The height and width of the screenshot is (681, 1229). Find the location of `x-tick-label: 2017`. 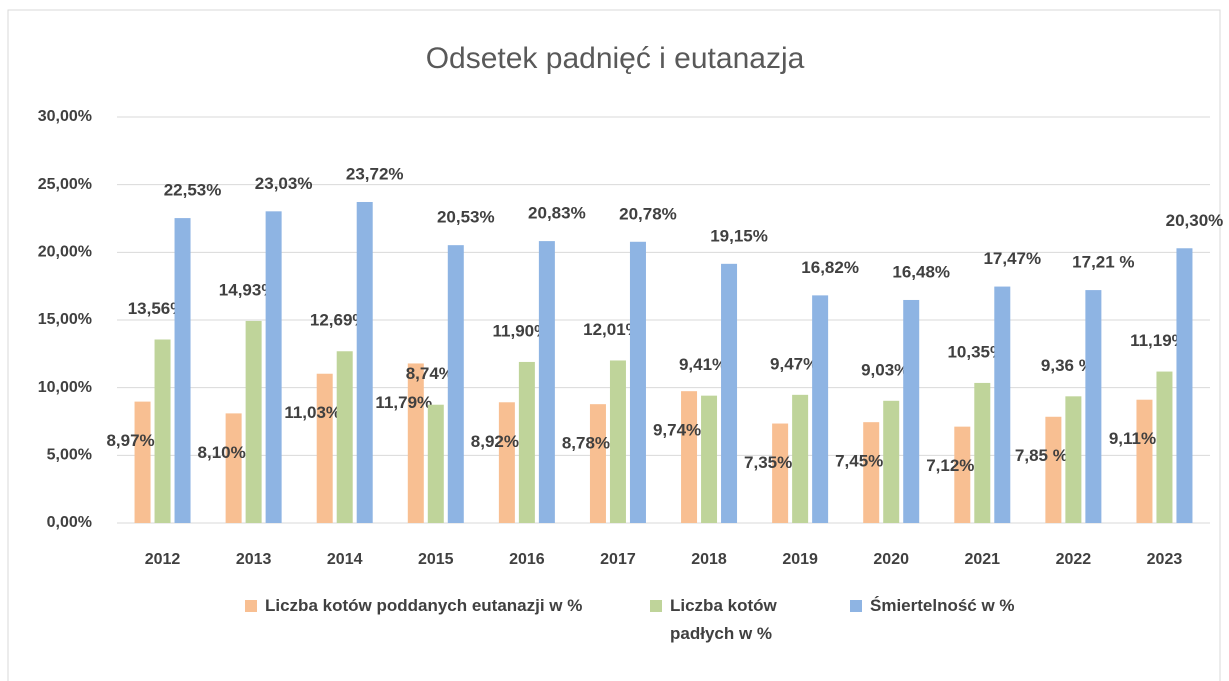

x-tick-label: 2017 is located at coordinates (618, 559).